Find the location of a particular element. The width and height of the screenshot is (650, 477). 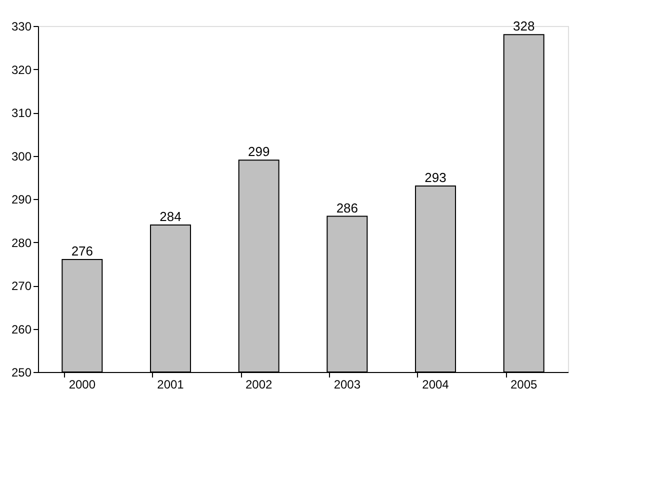

data-label: 276 is located at coordinates (82, 251).